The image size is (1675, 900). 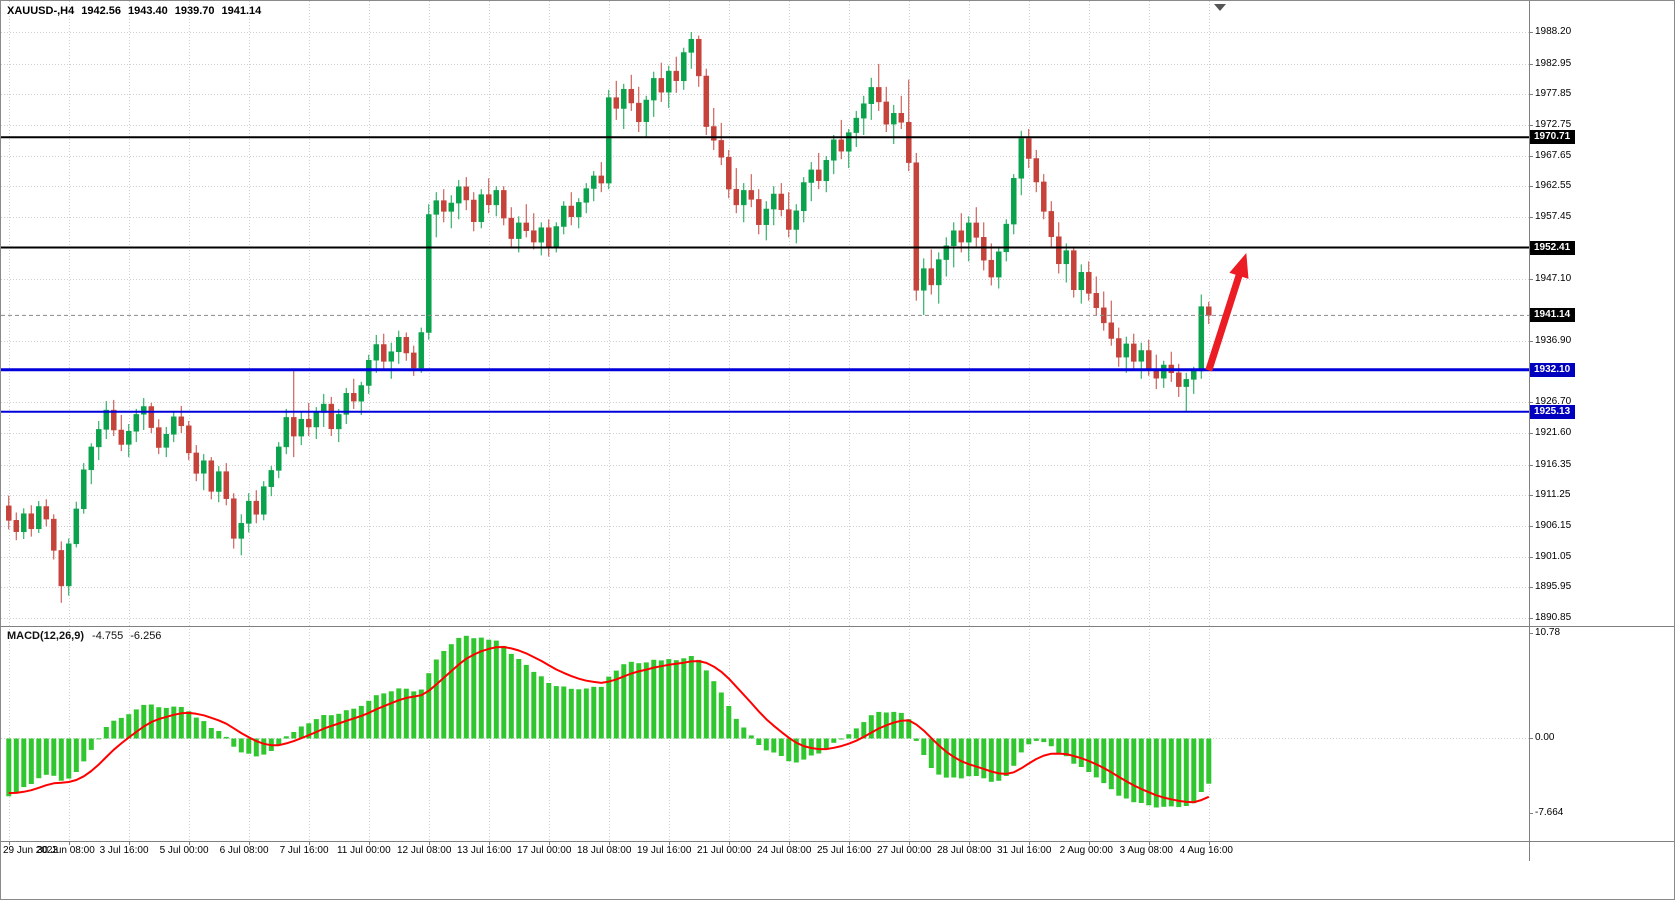 What do you see at coordinates (244, 850) in the screenshot?
I see `time-axis-label: 6 Jul 08:00` at bounding box center [244, 850].